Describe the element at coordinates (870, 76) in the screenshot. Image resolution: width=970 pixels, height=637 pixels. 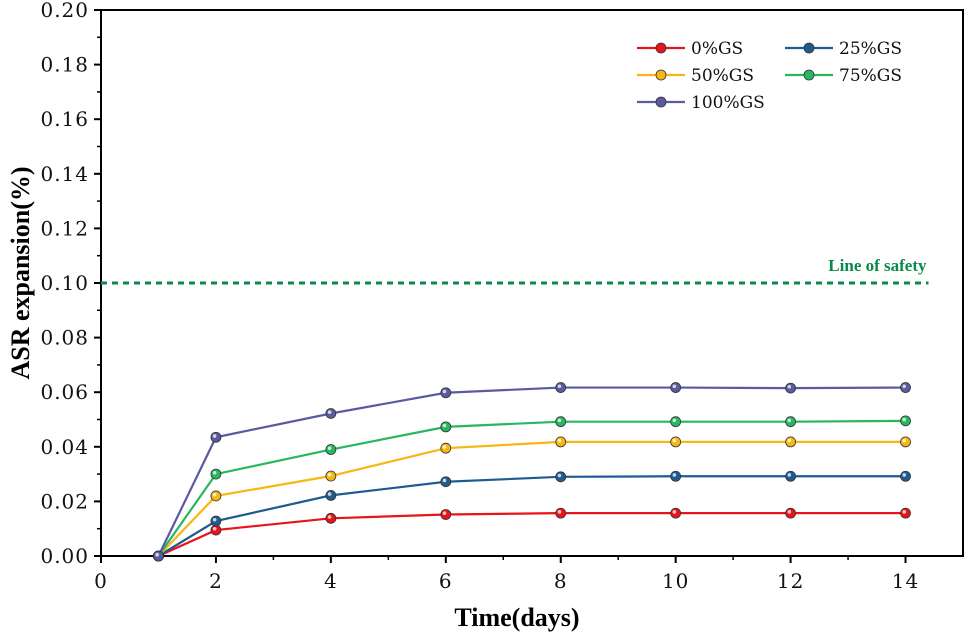
I see `legend-label: 75%GS` at that location.